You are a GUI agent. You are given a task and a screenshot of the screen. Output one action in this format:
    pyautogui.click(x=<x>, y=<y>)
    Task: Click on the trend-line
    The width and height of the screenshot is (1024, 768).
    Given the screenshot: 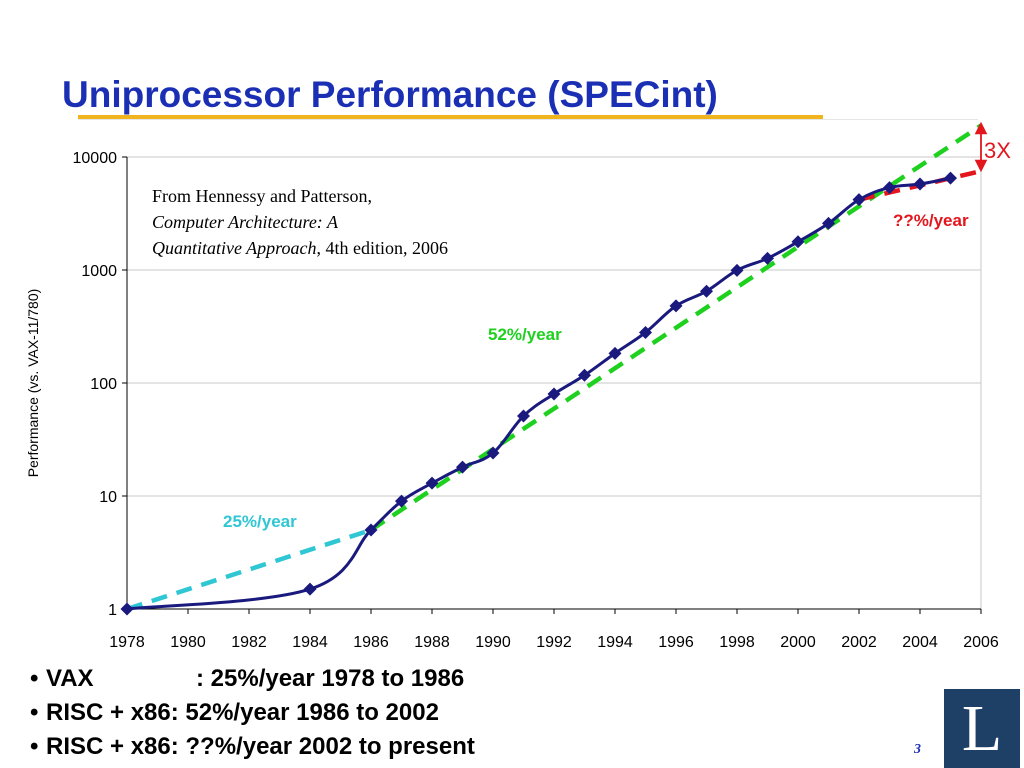 What is the action you would take?
    pyautogui.click(x=249, y=569)
    